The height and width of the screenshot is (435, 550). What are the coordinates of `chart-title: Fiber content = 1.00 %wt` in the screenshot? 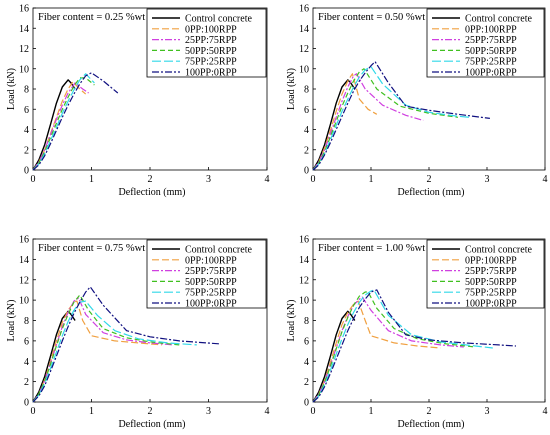 It's located at (371, 248).